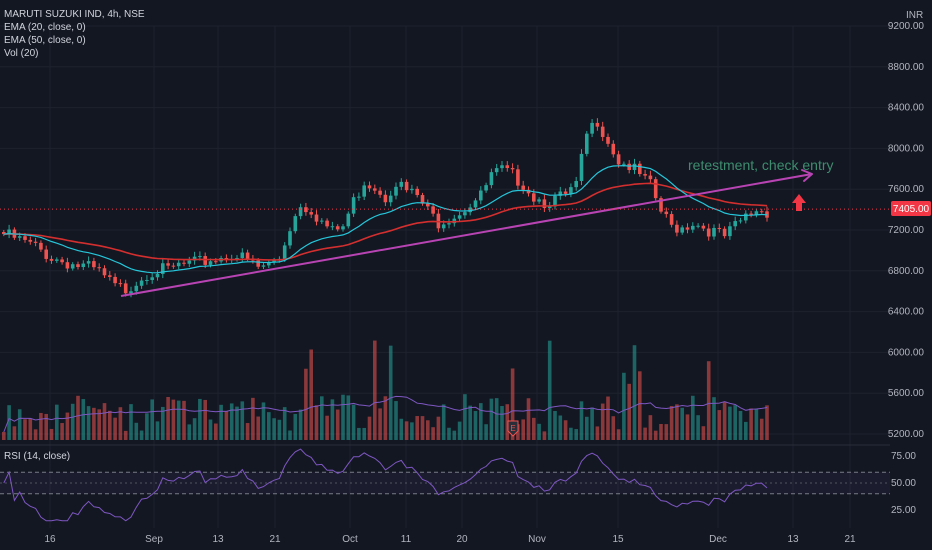 The height and width of the screenshot is (550, 932). I want to click on legend-ema50: EMA (50, close, 0), so click(45, 40).